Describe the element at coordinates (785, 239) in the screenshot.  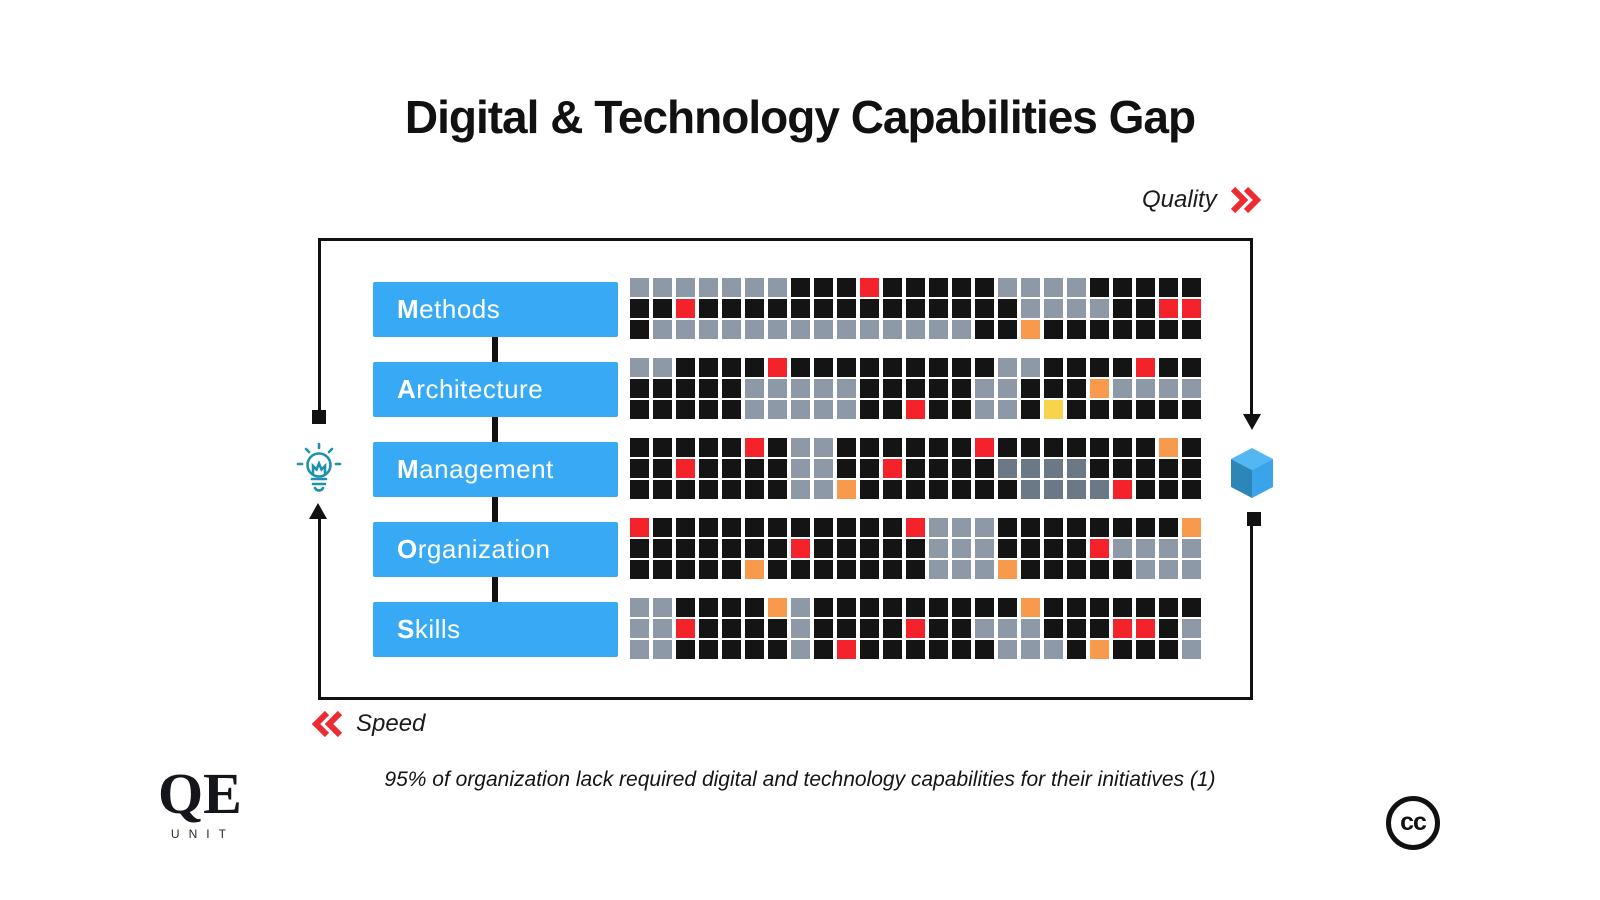
I see `frame-top-line` at that location.